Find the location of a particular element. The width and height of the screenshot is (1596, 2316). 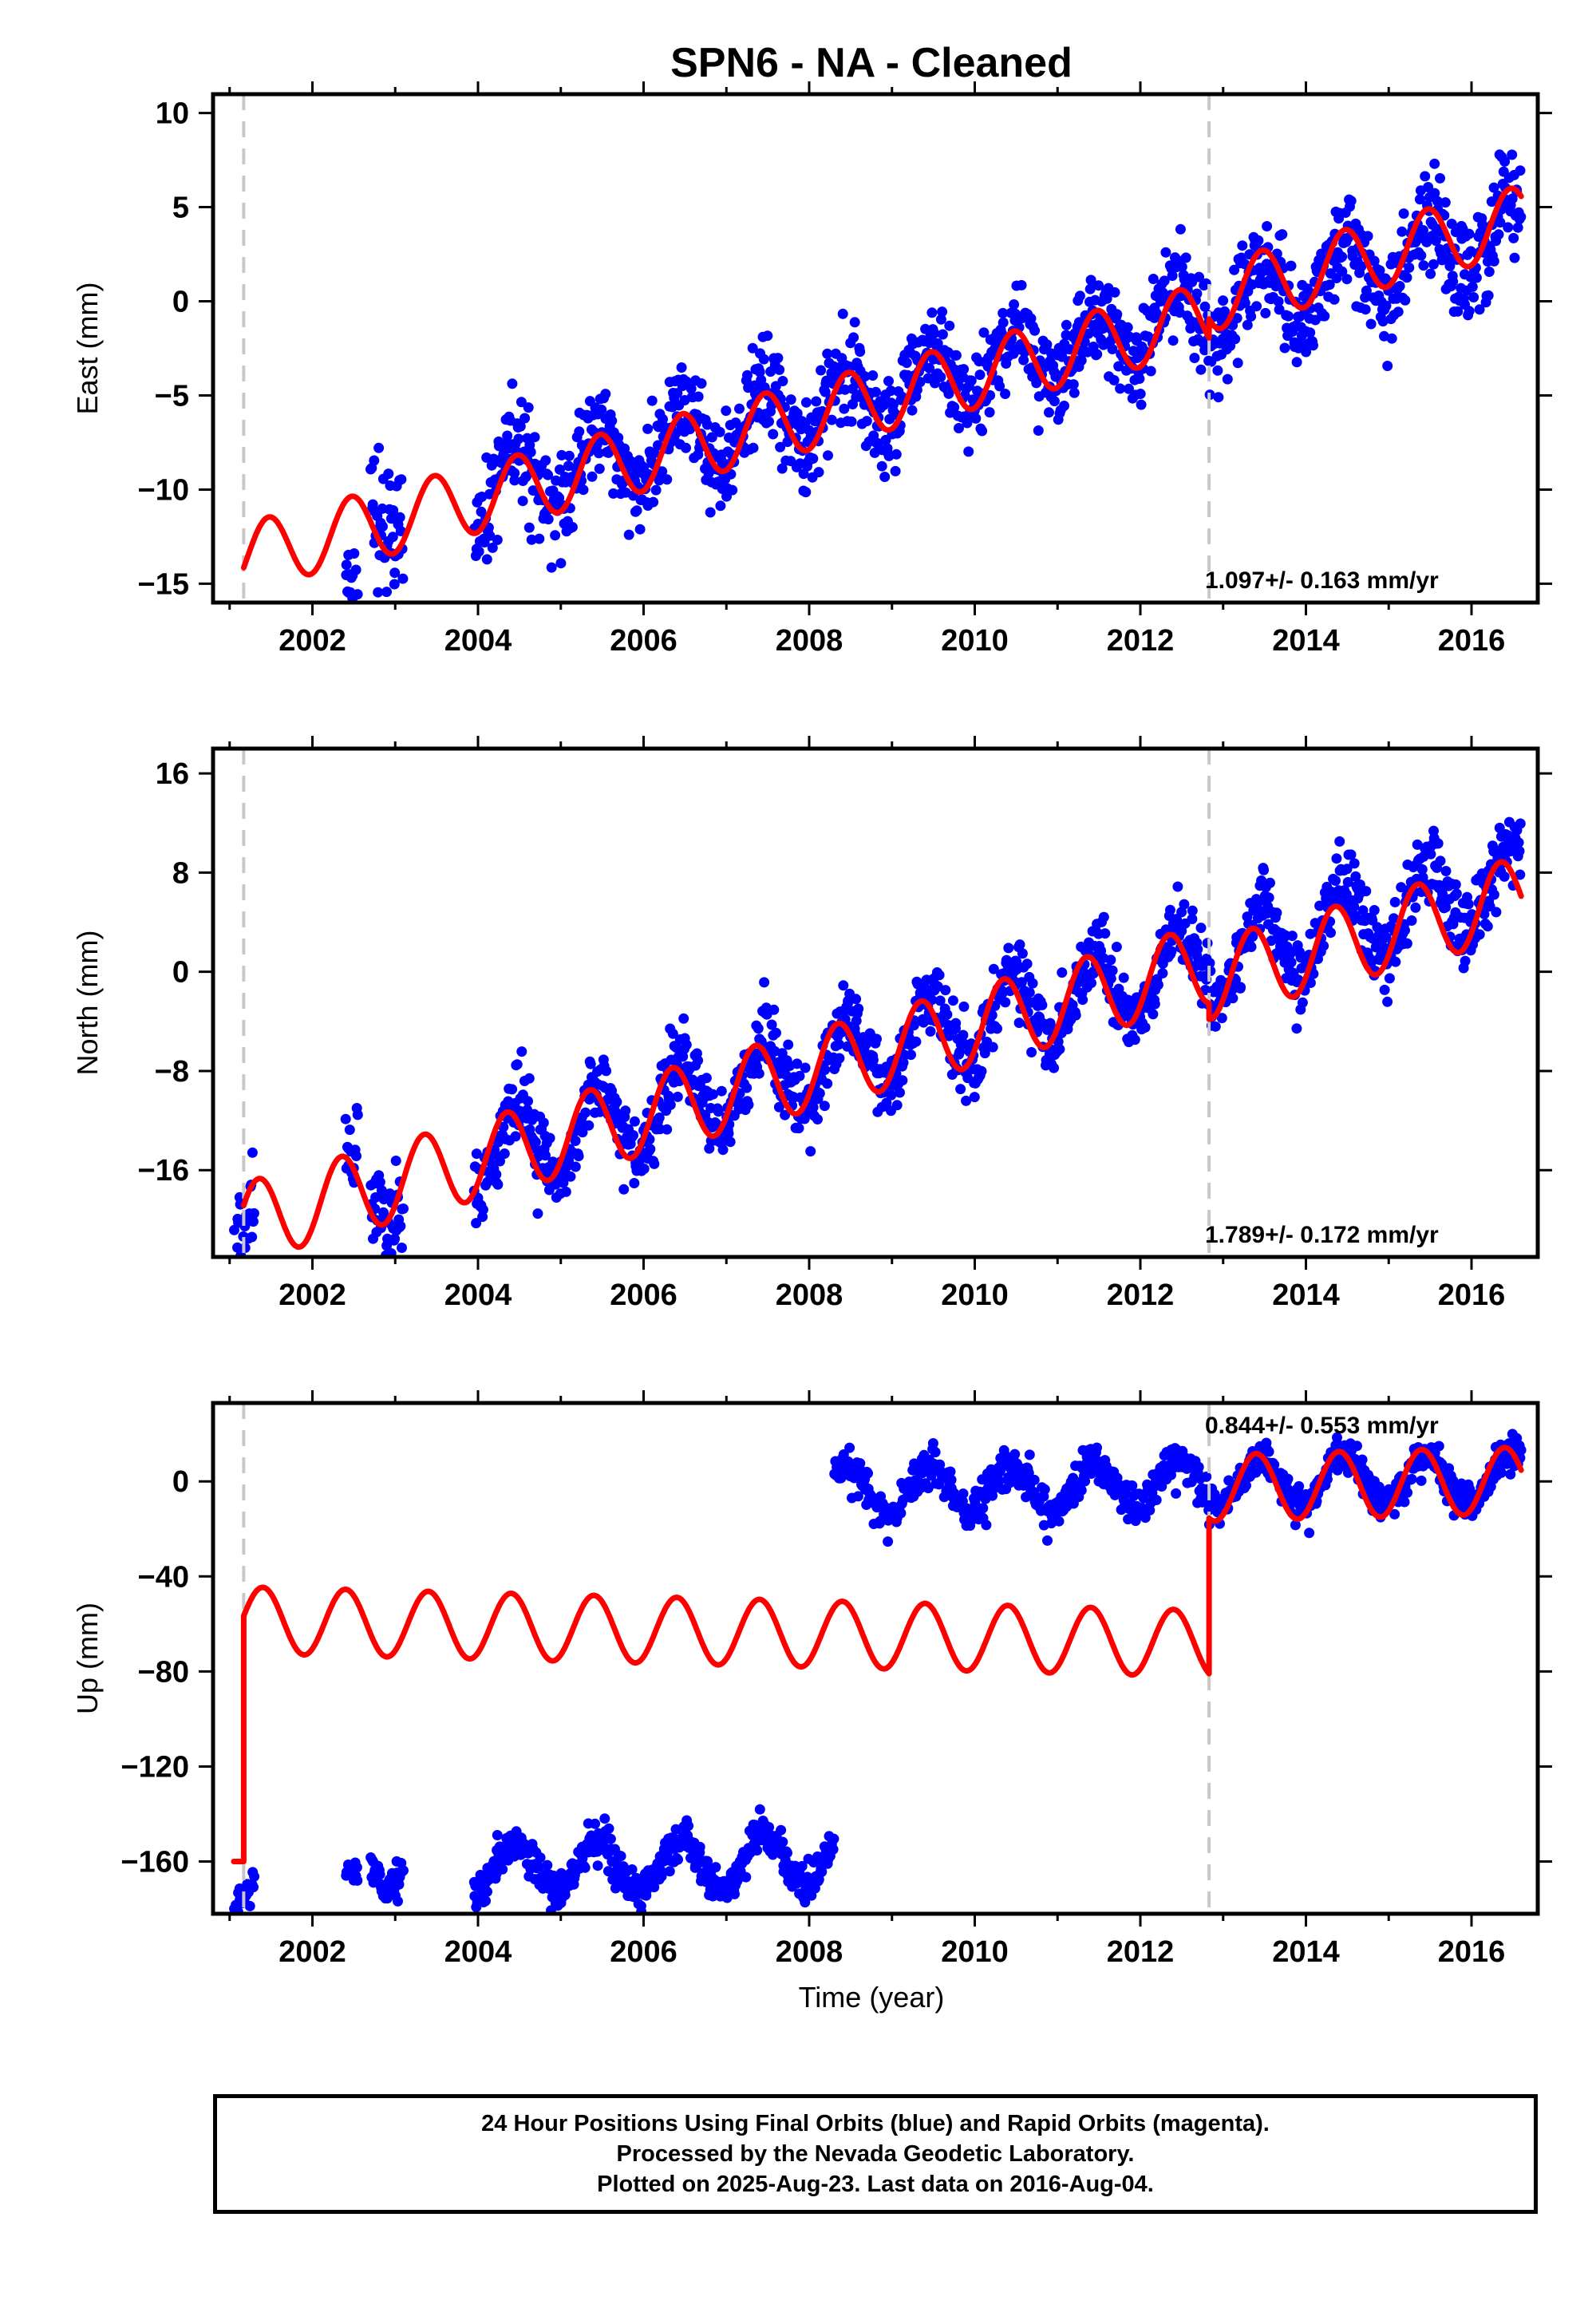

rate-annotation: 1.097+/- 0.163 mm/yr is located at coordinates (1322, 580).